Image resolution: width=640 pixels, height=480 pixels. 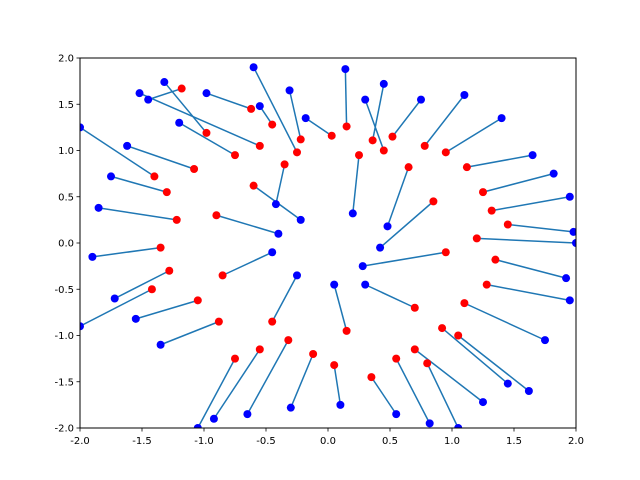 I want to click on y-axis: -2.0 -1.5 -1.0 -0.5 0.0 0.5 1.0 1.5 2.0, so click(x=67, y=244).